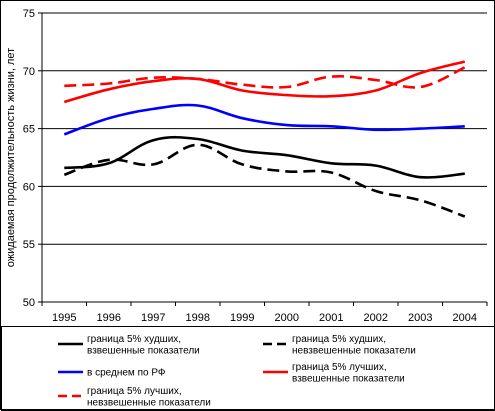  Describe the element at coordinates (29, 303) in the screenshot. I see `y-tick-label: 50` at that location.